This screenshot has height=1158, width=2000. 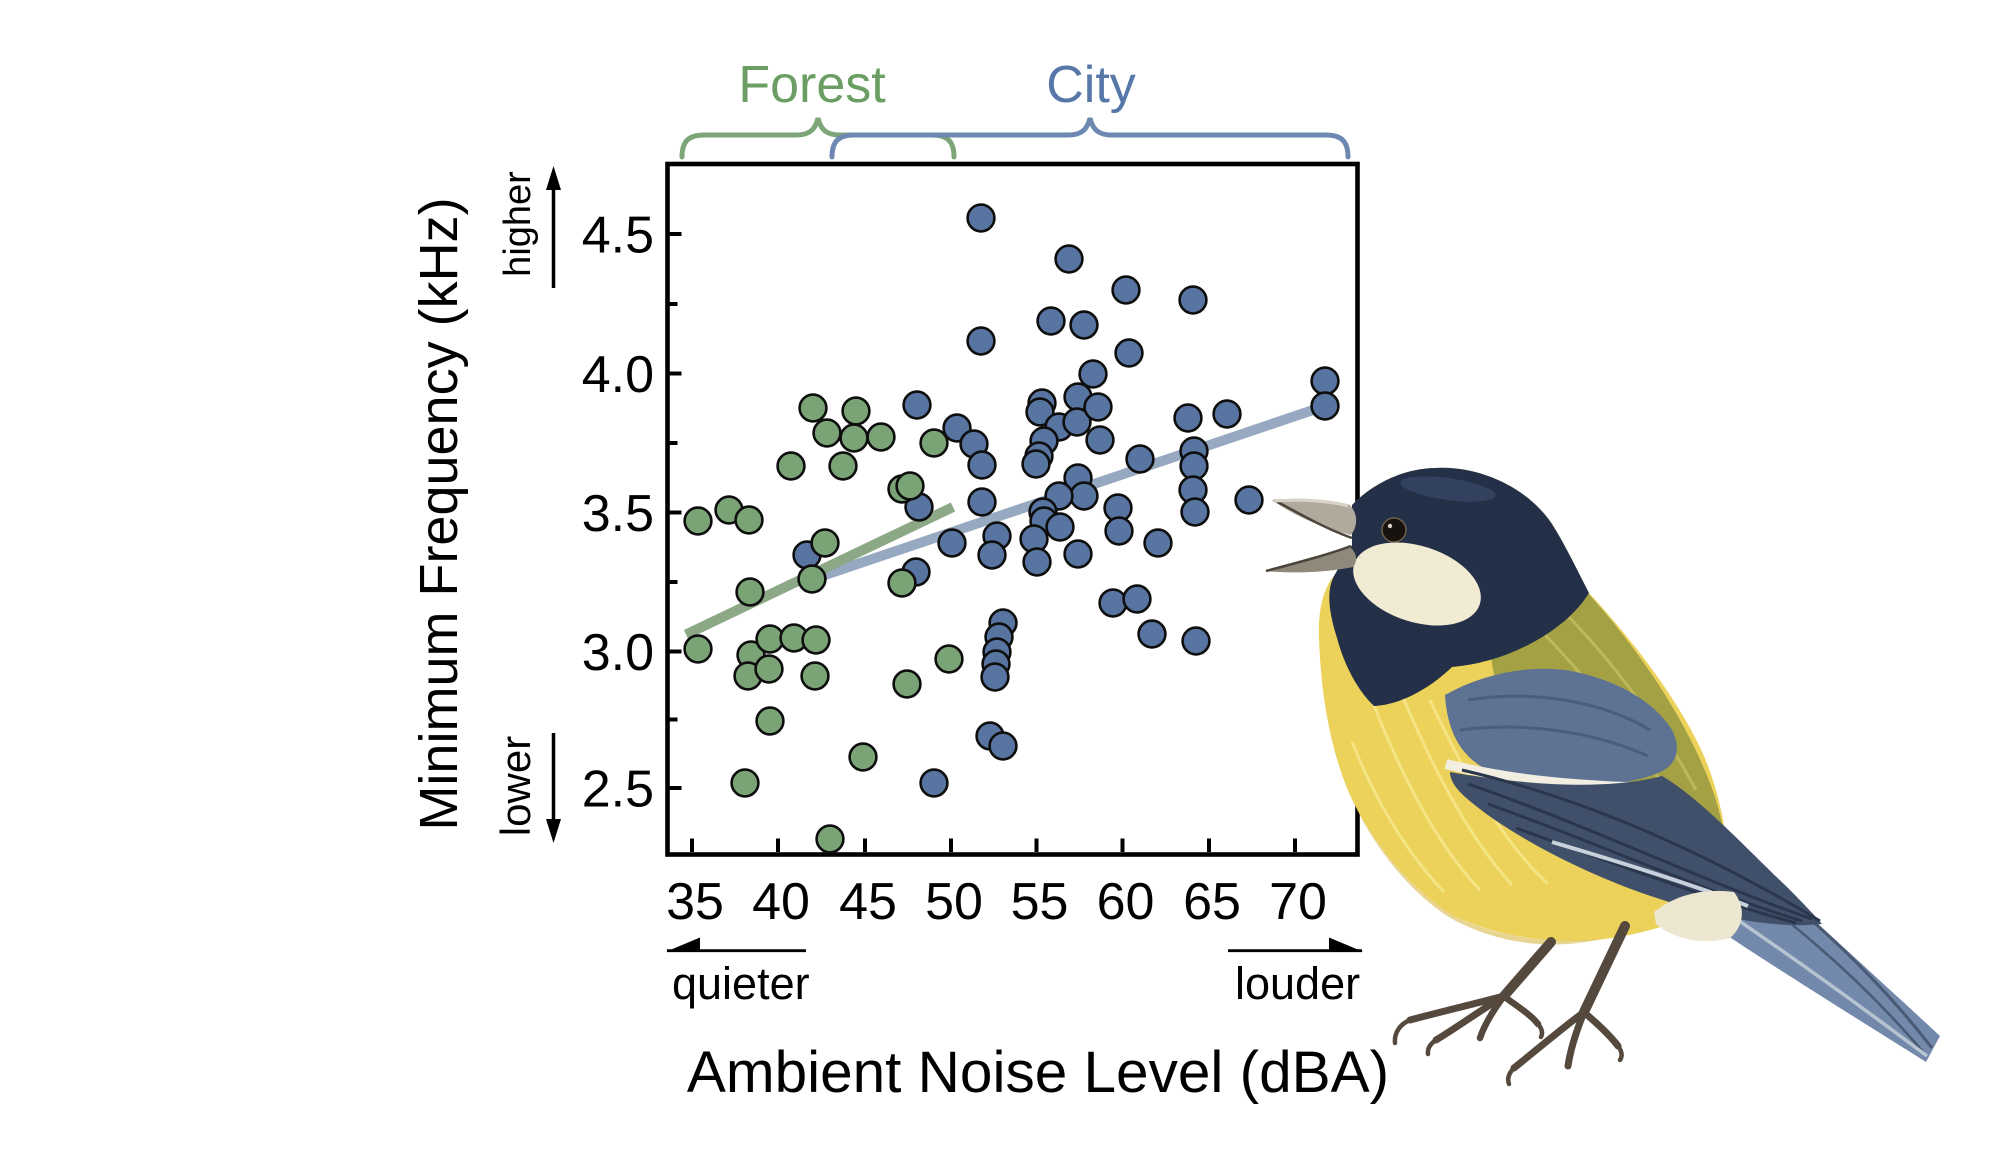 I want to click on svg-text: Minimum Frequency (kHz), so click(x=439, y=513).